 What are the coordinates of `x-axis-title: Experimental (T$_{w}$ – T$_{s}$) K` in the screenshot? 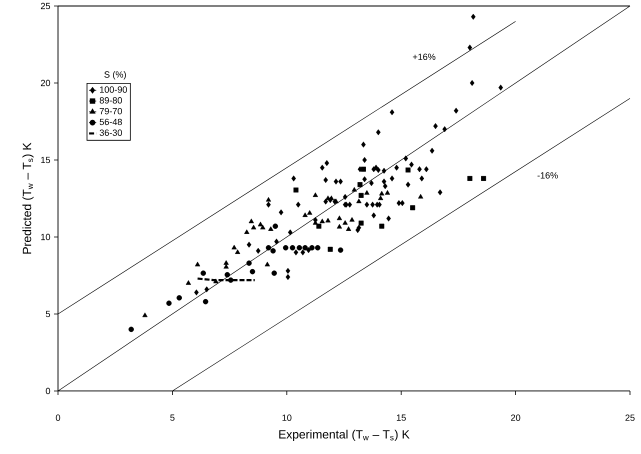 It's located at (344, 435).